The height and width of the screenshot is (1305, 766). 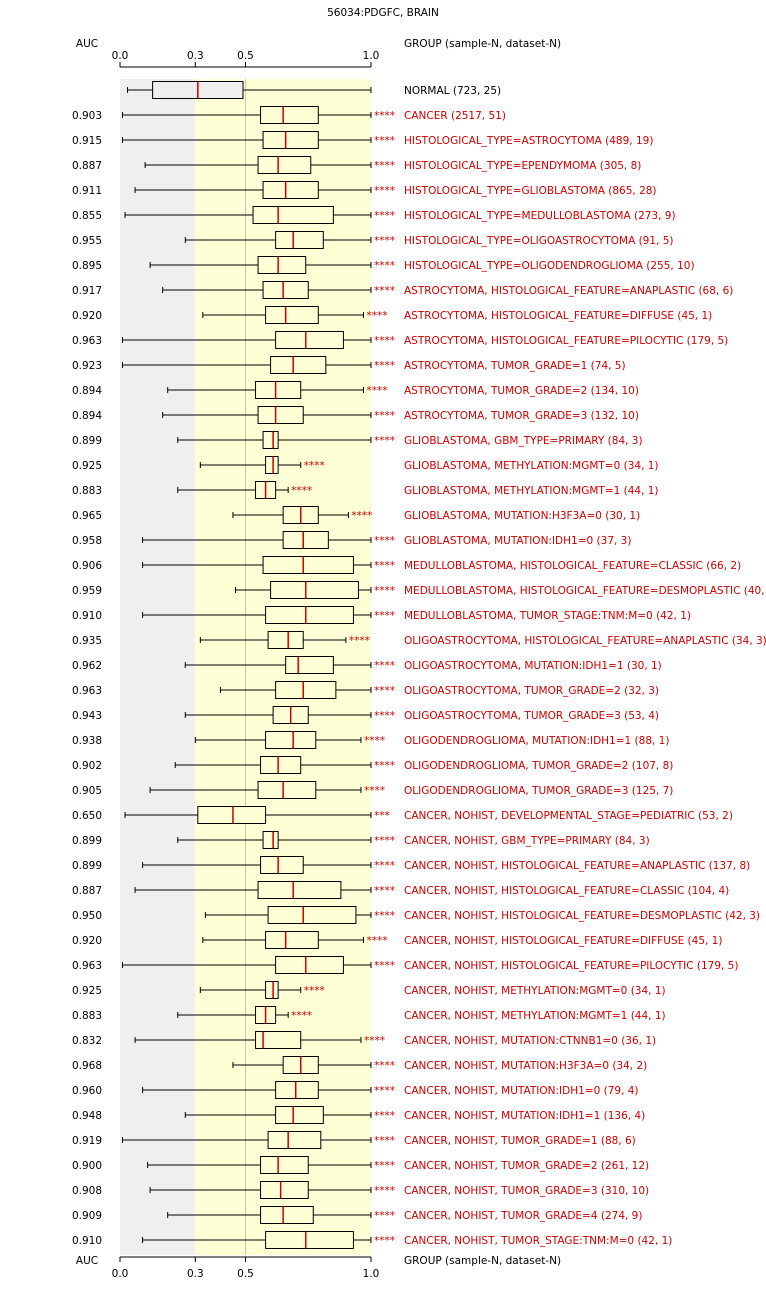 What do you see at coordinates (531, 466) in the screenshot?
I see `group-label: GLIOBLASTOMA, METHYLATION:MGMT=0 (34, 1)` at bounding box center [531, 466].